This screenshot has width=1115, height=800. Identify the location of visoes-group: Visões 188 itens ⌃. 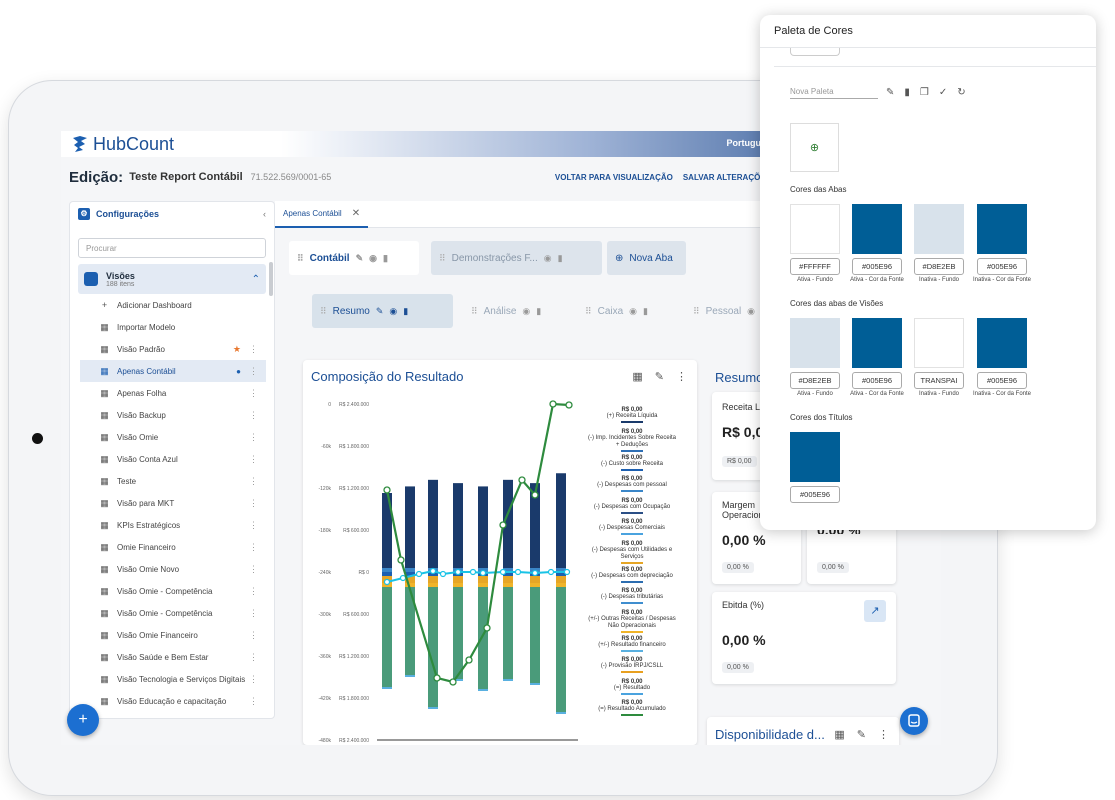
(172, 279).